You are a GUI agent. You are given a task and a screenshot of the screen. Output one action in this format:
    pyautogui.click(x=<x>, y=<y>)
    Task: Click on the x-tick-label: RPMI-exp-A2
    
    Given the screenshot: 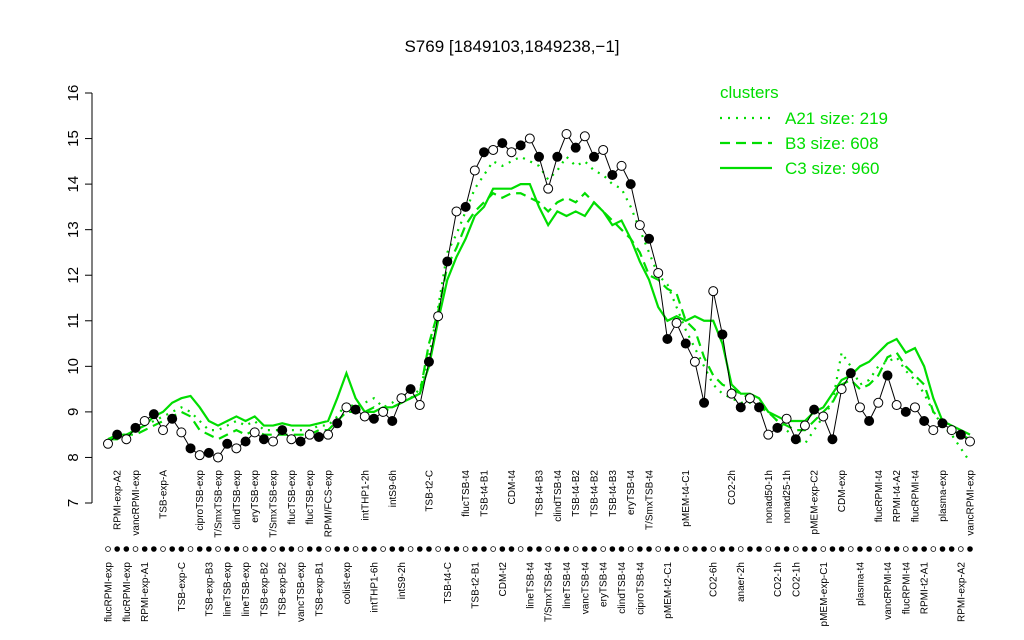 What is the action you would take?
    pyautogui.click(x=961, y=592)
    